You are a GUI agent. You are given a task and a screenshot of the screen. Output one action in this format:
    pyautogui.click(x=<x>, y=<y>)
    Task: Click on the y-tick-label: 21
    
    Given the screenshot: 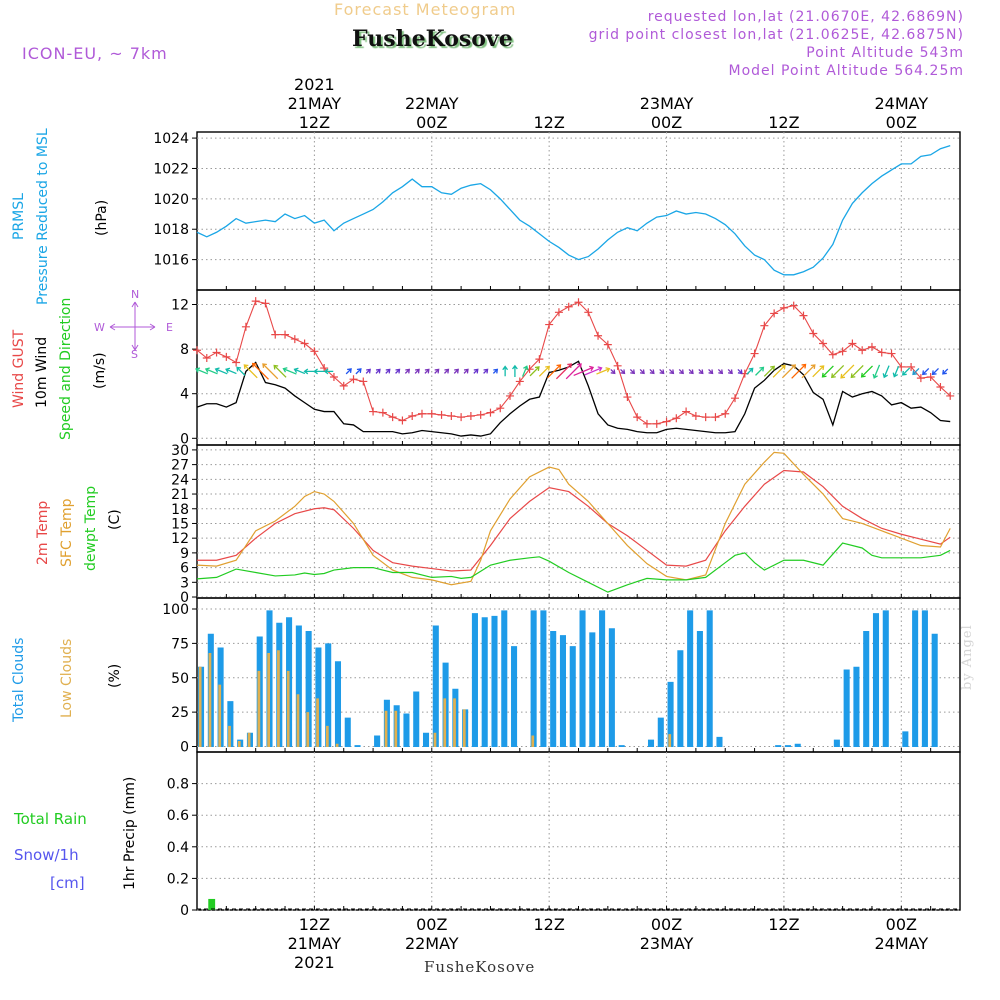 What is the action you would take?
    pyautogui.click(x=180, y=495)
    